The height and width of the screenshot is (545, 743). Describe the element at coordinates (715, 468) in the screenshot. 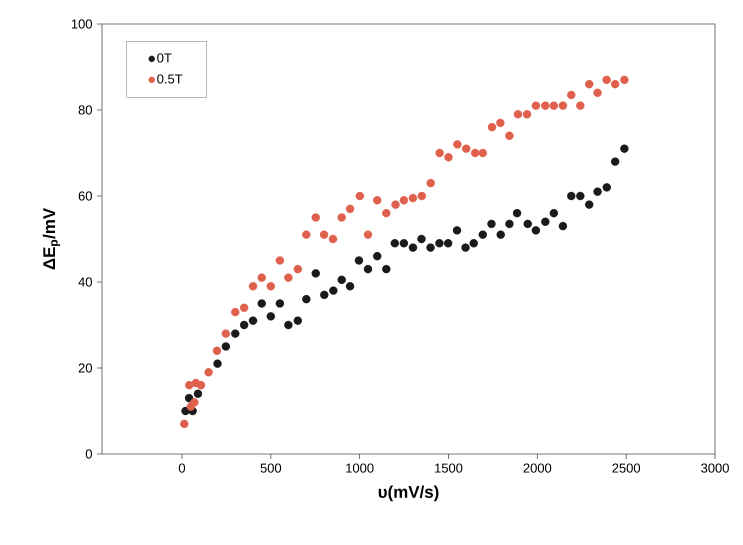

I see `x-tick-label: 3000` at that location.